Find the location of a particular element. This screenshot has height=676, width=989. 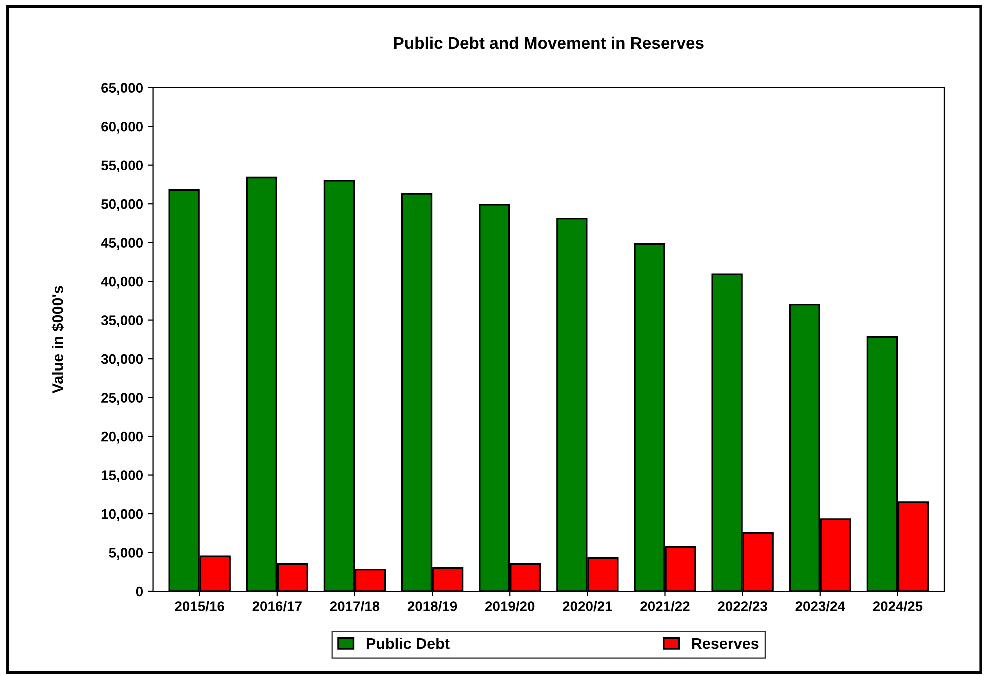

x-tick-label: 2019/20 is located at coordinates (510, 606).